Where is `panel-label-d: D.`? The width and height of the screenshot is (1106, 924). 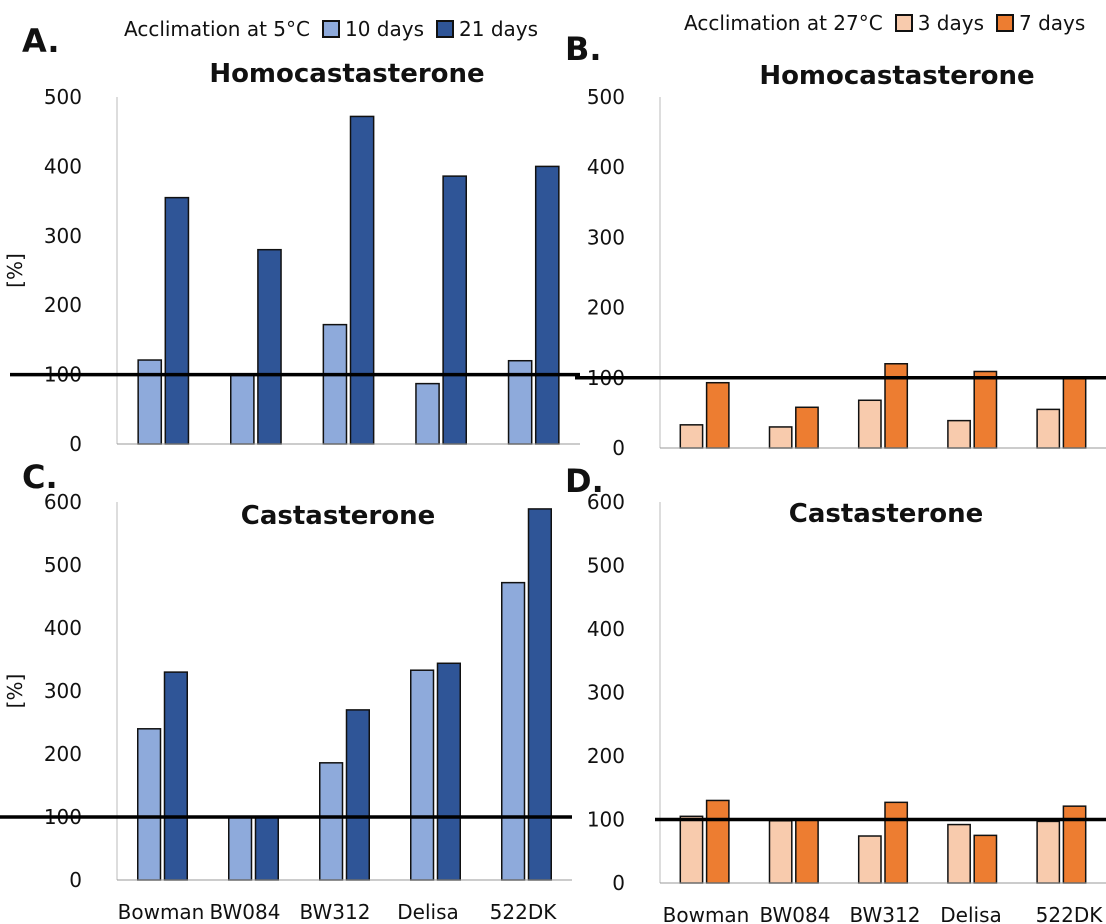
panel-label-d: D. is located at coordinates (584, 481).